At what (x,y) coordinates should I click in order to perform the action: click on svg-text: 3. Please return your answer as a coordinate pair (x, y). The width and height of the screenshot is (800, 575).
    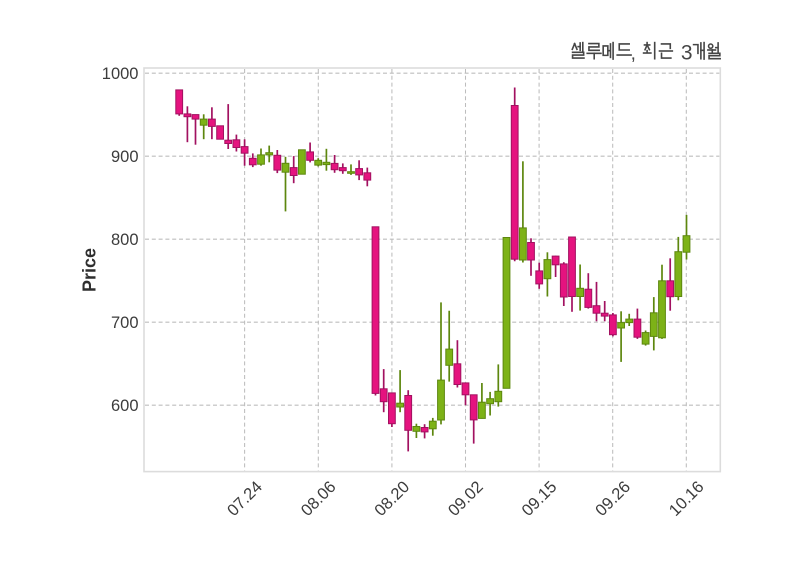
    Looking at the image, I should click on (687, 52).